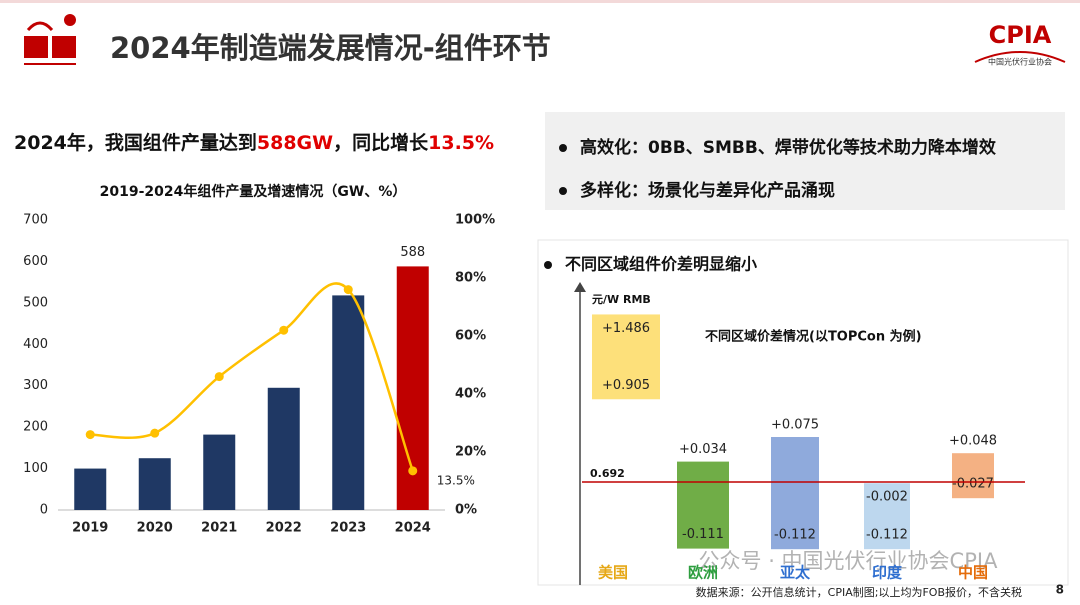 This screenshot has width=1080, height=605. I want to click on data-label: +1.486, so click(626, 328).